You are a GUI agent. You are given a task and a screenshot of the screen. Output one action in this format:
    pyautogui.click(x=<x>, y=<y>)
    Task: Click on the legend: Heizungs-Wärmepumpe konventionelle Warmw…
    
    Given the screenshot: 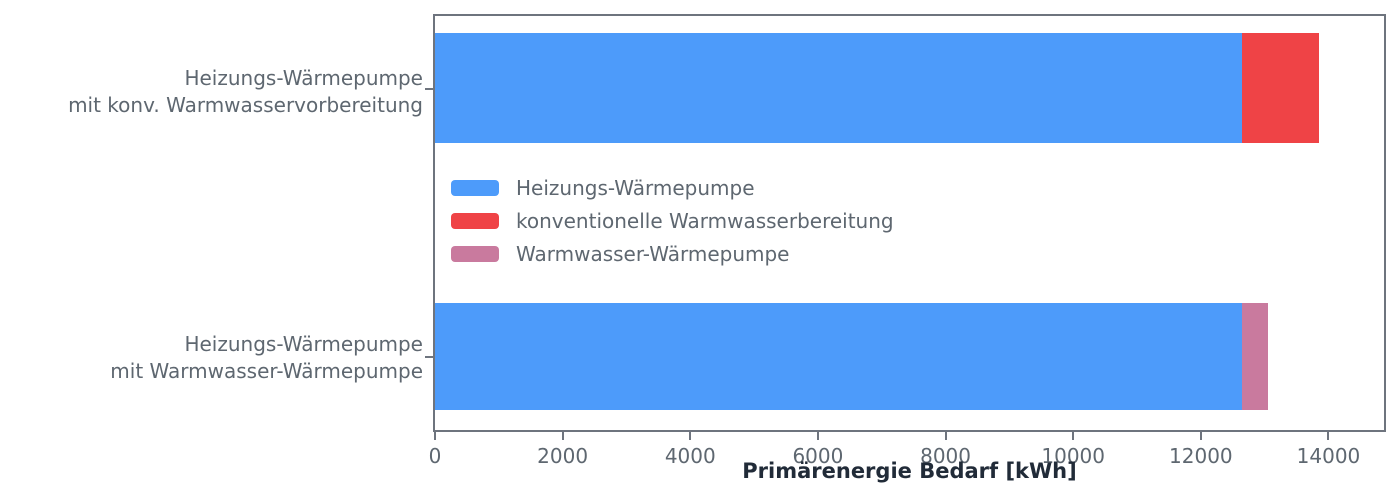 What is the action you would take?
    pyautogui.click(x=672, y=221)
    